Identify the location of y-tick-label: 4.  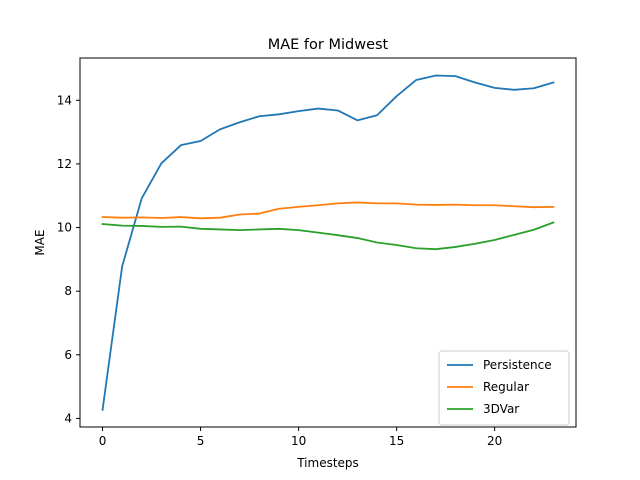
(68, 418).